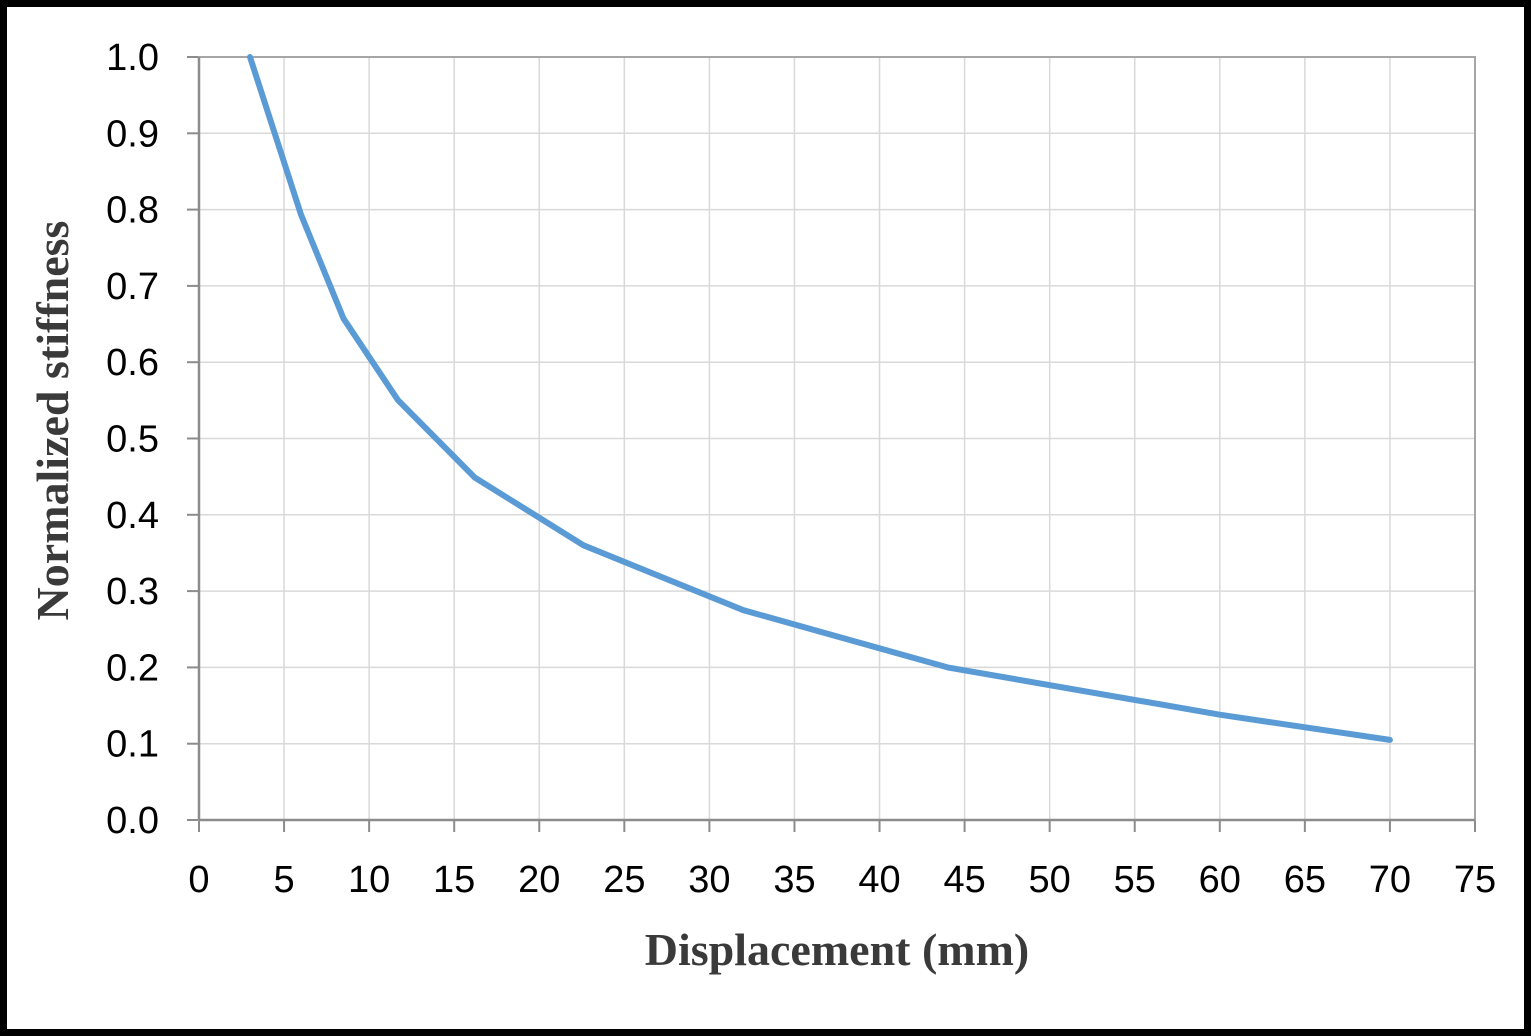 The image size is (1531, 1036). I want to click on x-tick-label: 50, so click(1050, 880).